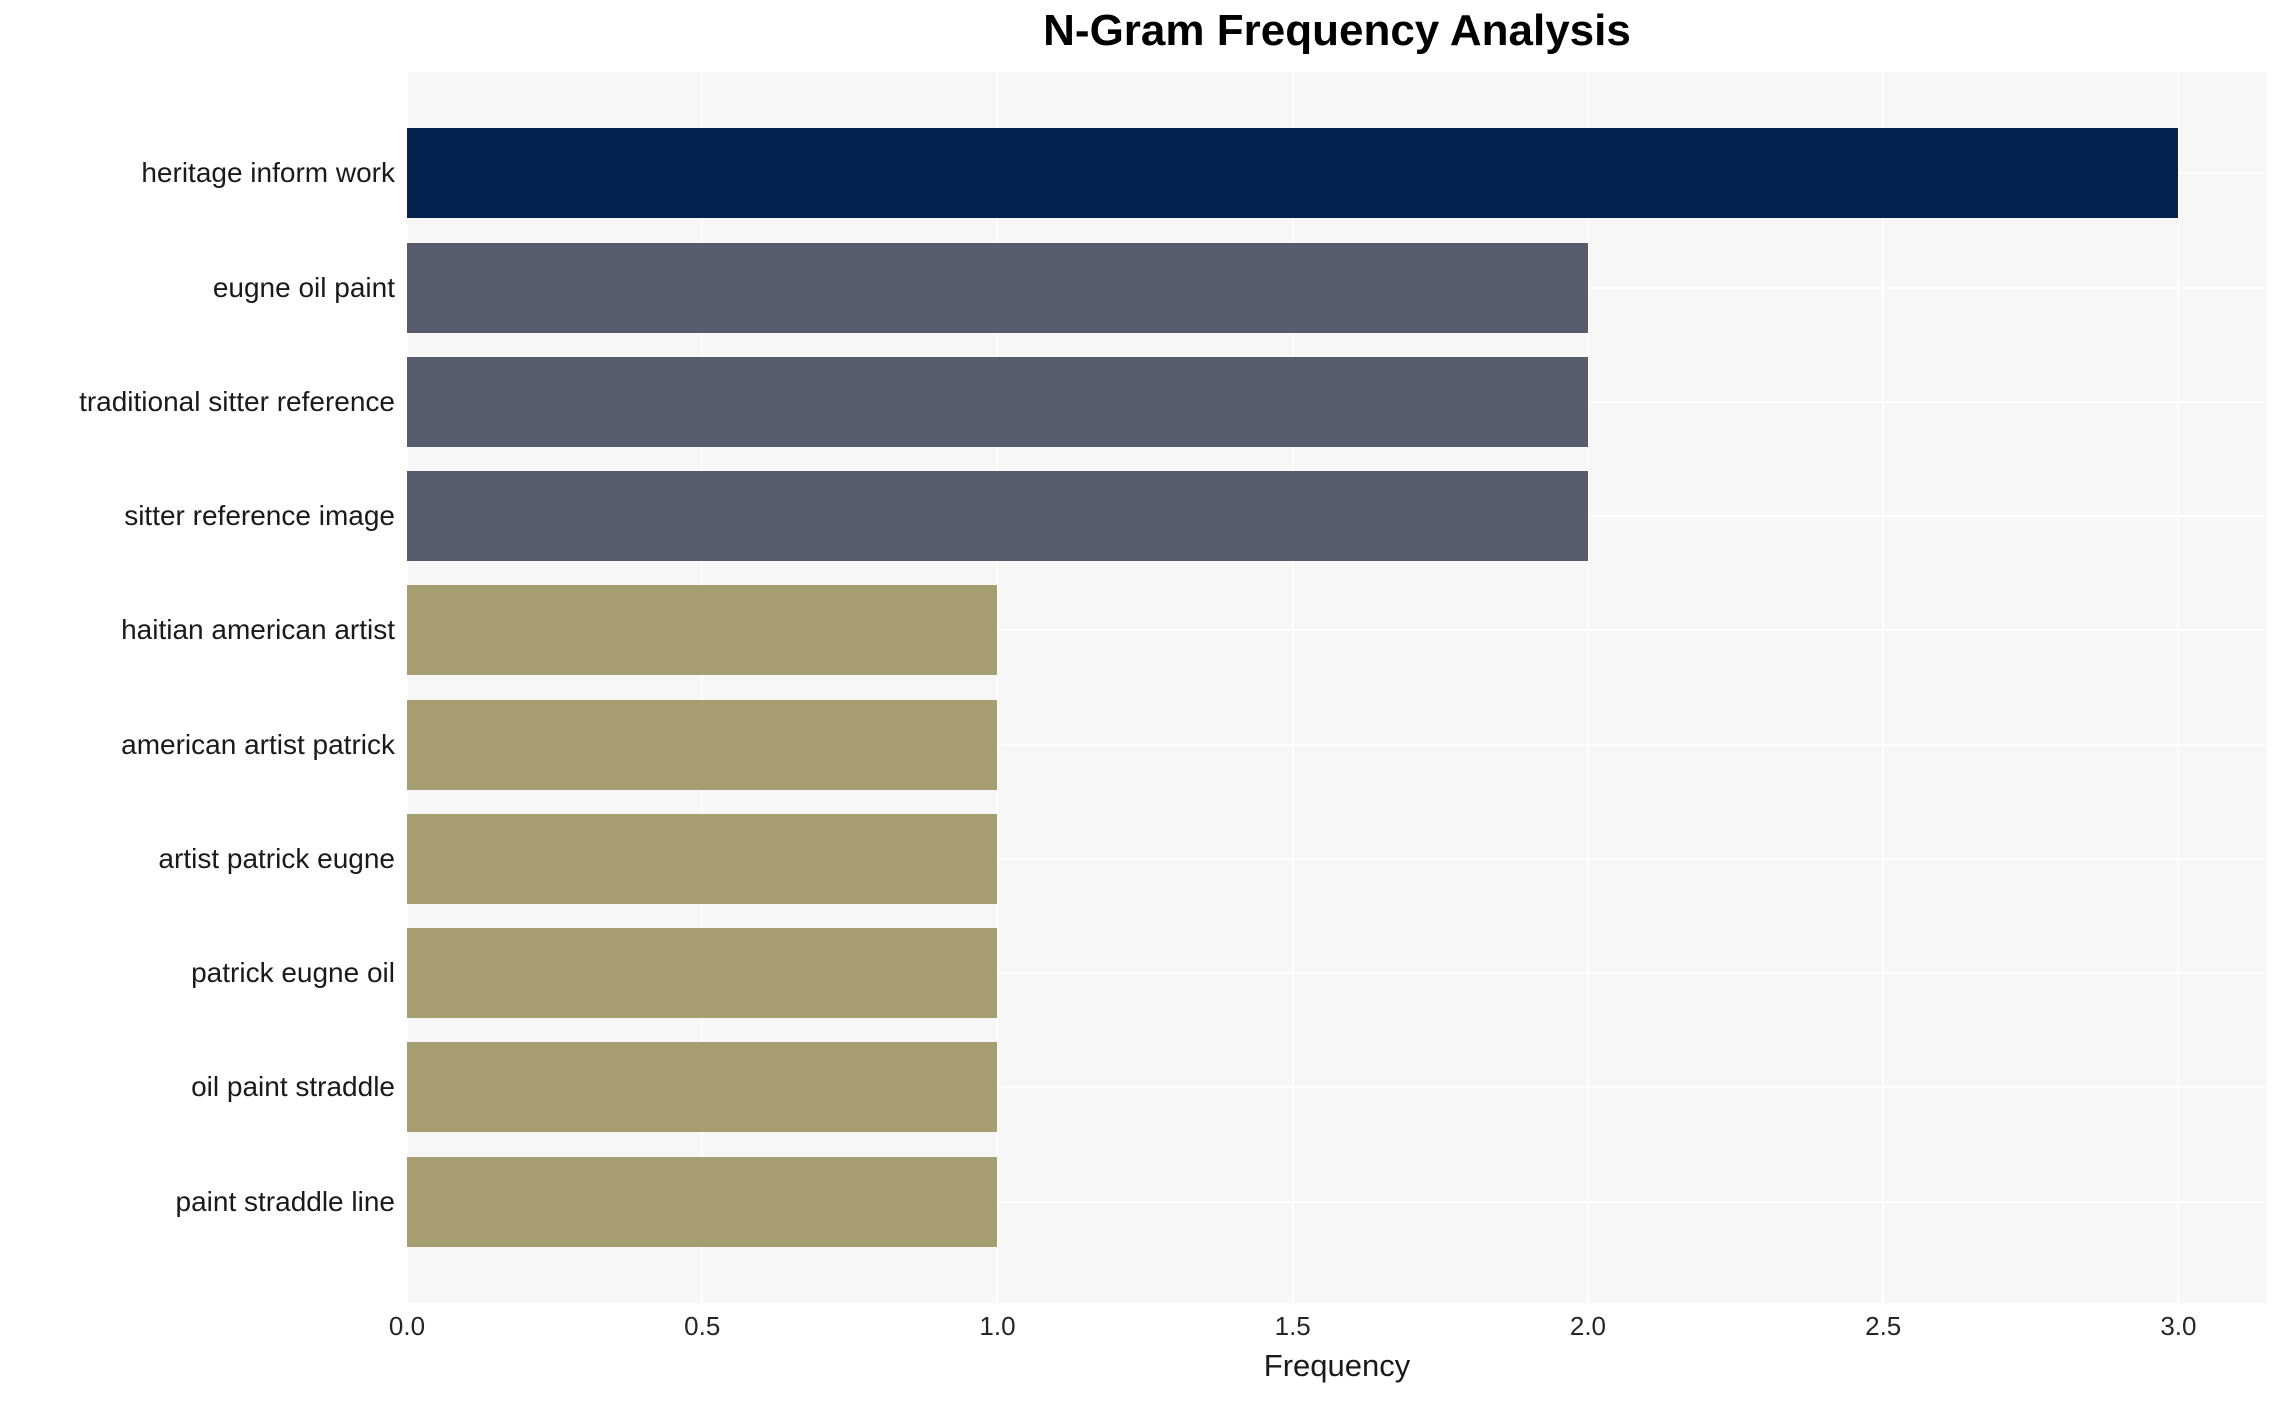  Describe the element at coordinates (259, 516) in the screenshot. I see `category-label: sitter reference image` at that location.